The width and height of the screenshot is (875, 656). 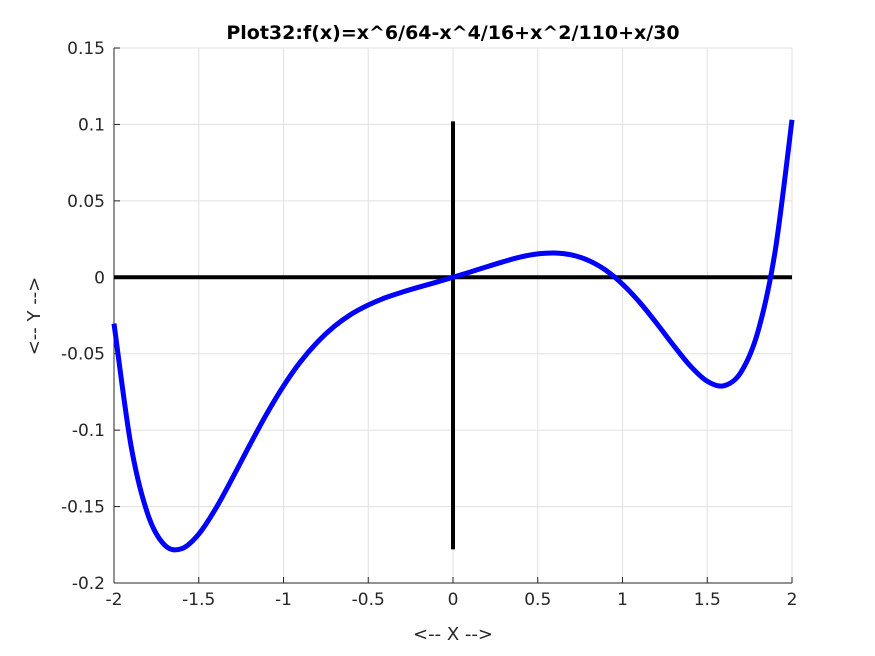 What do you see at coordinates (453, 600) in the screenshot?
I see `x-tick-label: 0` at bounding box center [453, 600].